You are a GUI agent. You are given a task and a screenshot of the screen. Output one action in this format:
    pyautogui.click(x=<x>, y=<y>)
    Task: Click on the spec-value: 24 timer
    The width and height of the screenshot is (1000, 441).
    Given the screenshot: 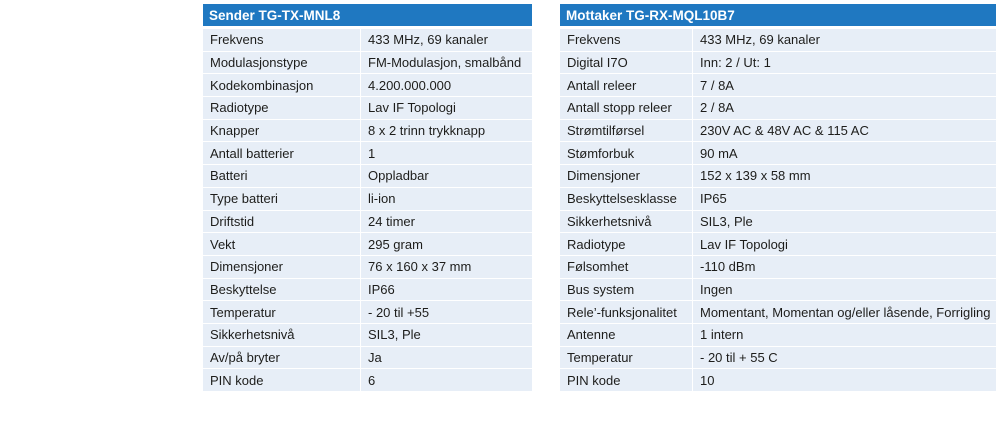 What is the action you would take?
    pyautogui.click(x=446, y=222)
    